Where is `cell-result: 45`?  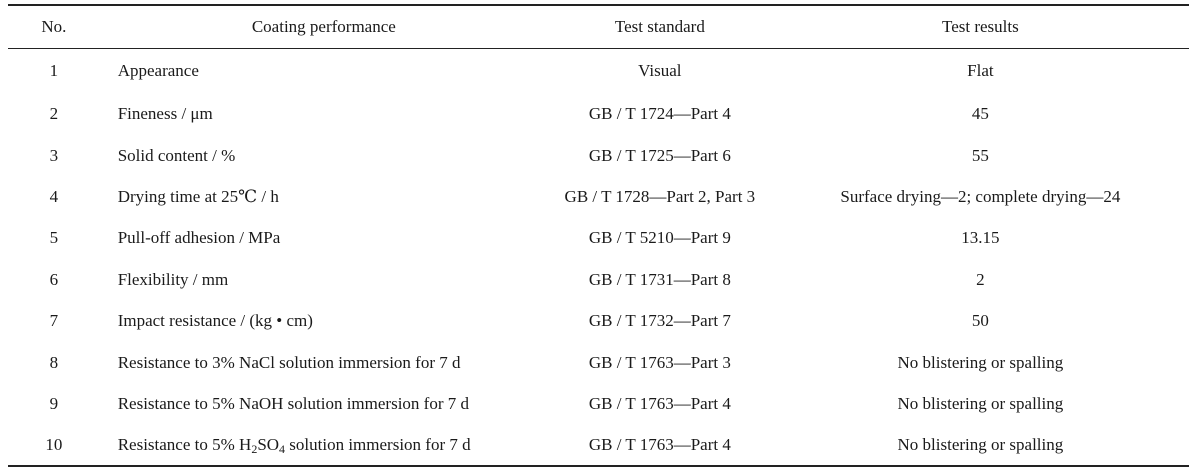 cell-result: 45 is located at coordinates (980, 114).